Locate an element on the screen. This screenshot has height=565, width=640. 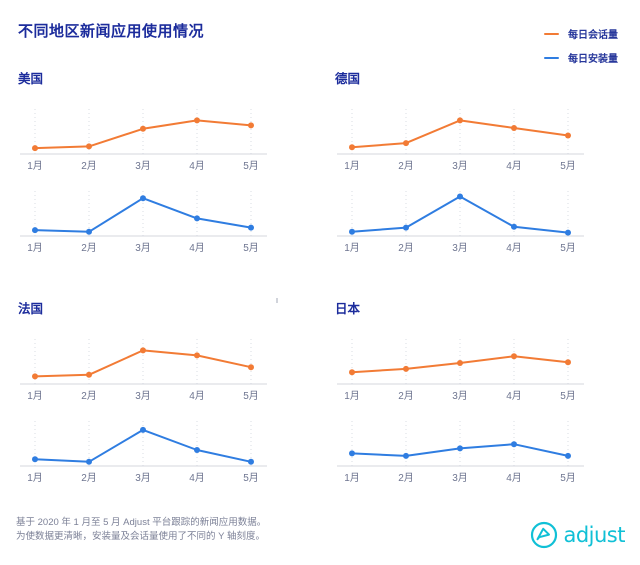
legend-item-sessions: 每日会话量 is located at coordinates (581, 33).